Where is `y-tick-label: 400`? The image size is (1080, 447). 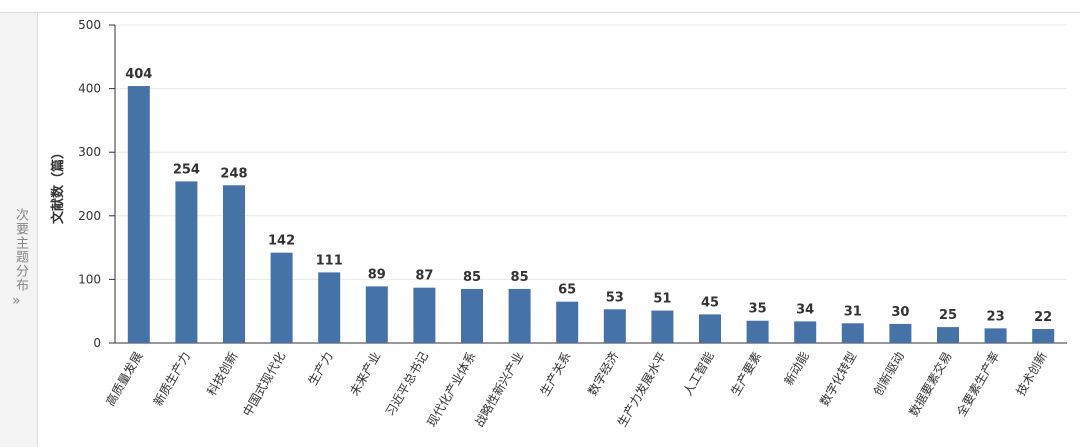
y-tick-label: 400 is located at coordinates (89, 89).